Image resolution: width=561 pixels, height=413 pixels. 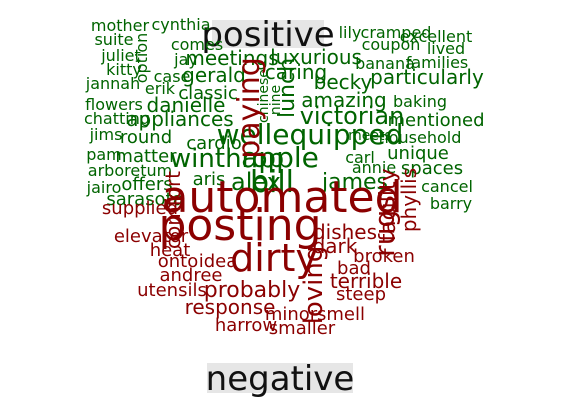 I want to click on word-positive-appliances: appliances, so click(x=179, y=119).